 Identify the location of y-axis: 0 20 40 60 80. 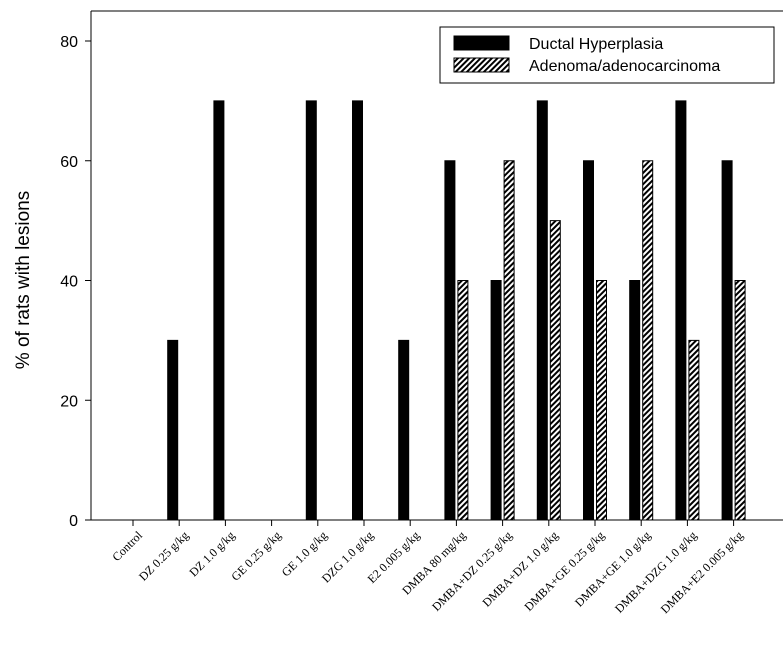
(75, 282).